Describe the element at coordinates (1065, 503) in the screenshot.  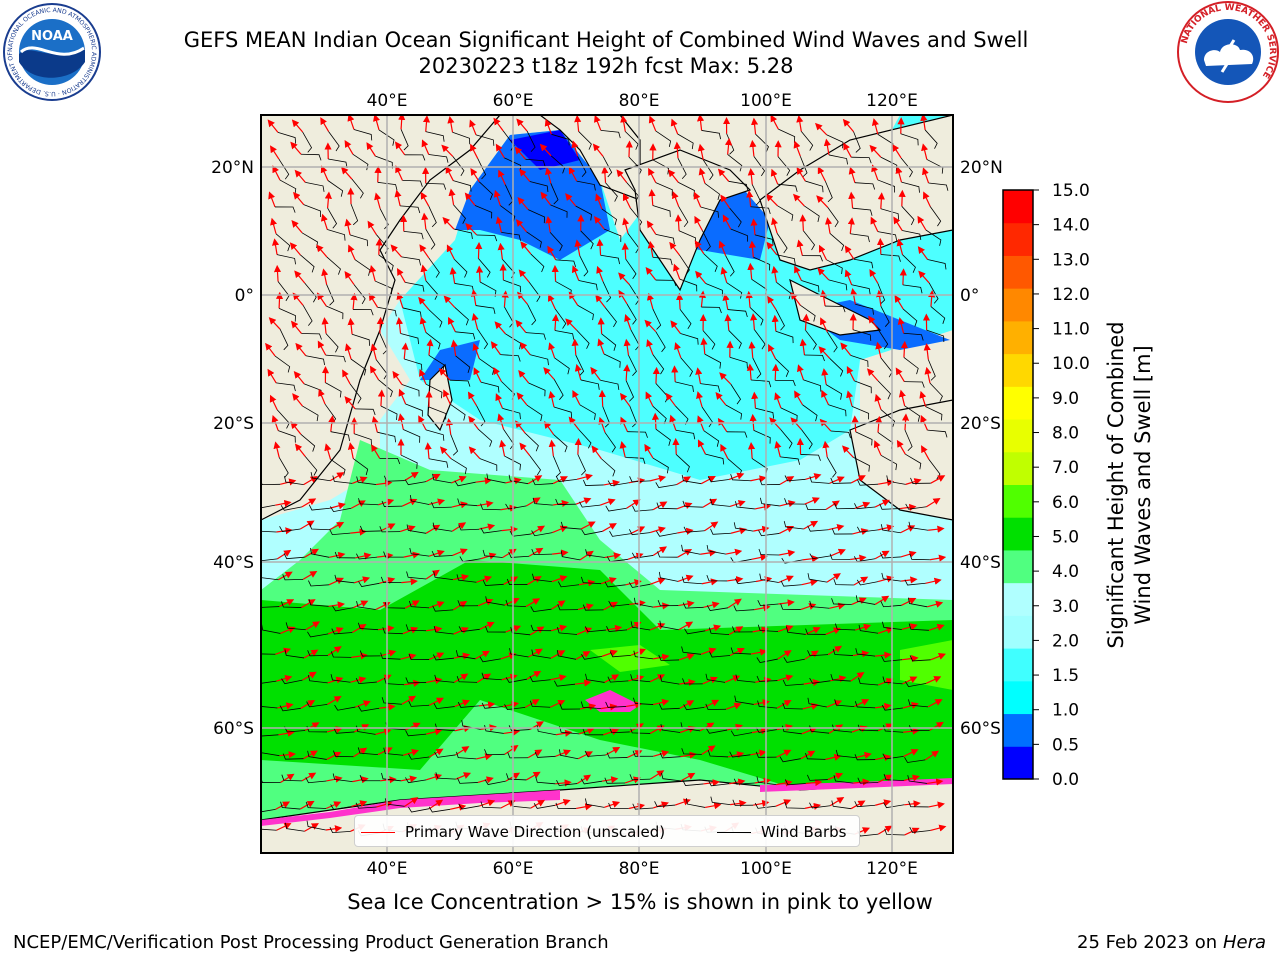
I see `colorbar-tick-label: 6.0` at that location.